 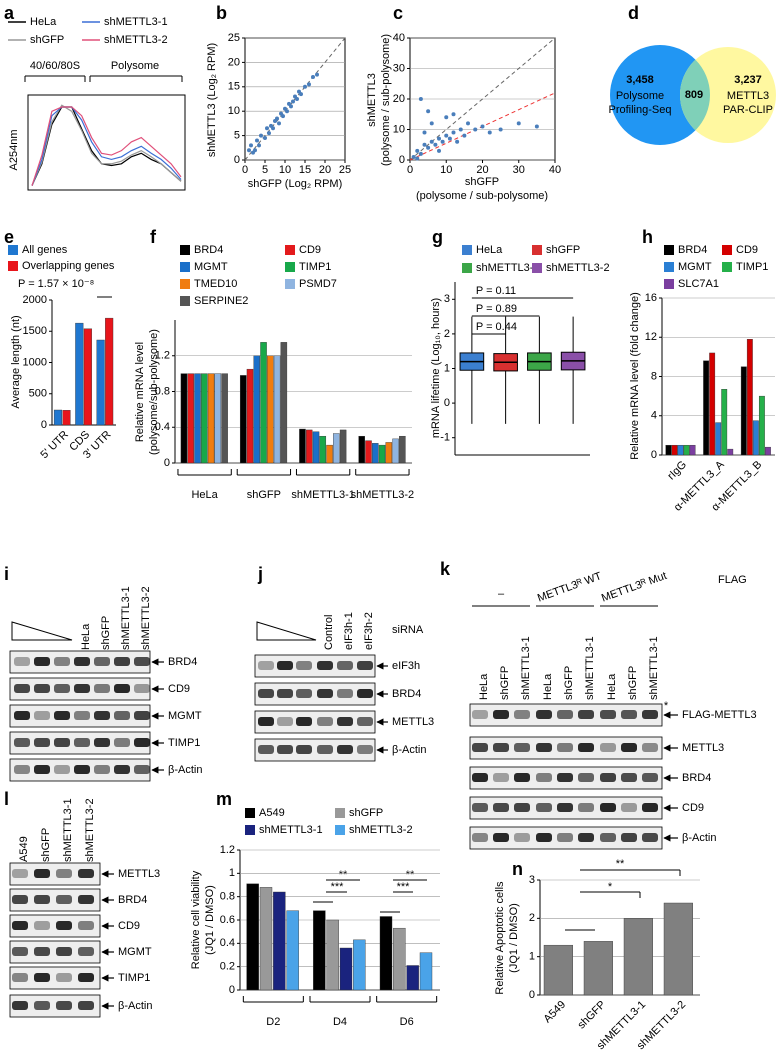 I want to click on annotation: Polysome, so click(x=135, y=66).